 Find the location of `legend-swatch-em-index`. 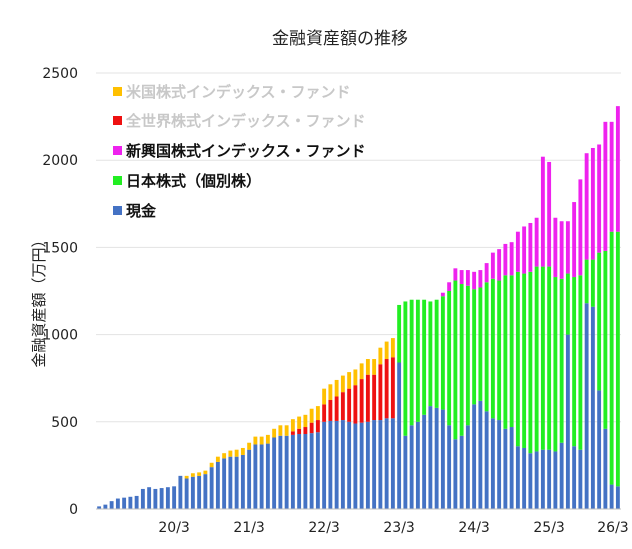

legend-swatch-em-index is located at coordinates (117, 150).